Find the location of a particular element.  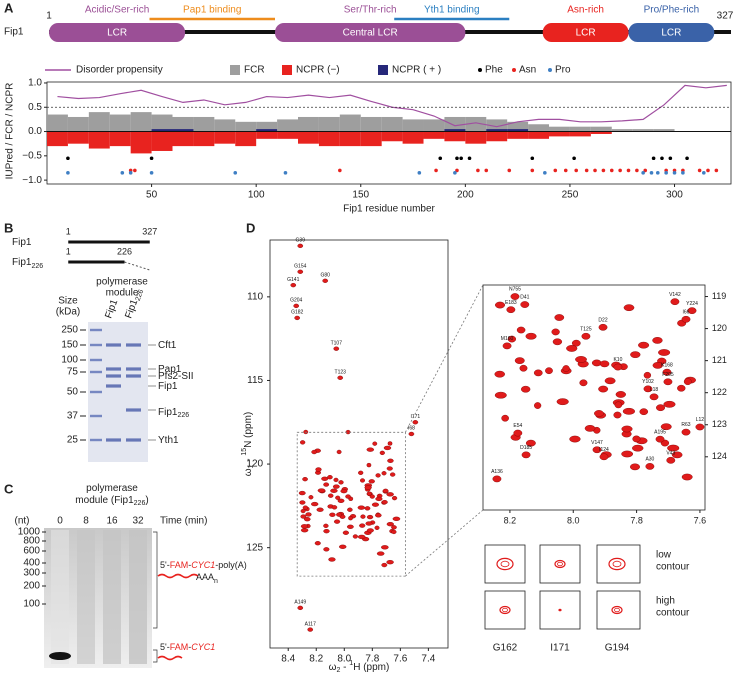

x-axis-label-part: - is located at coordinates (344, 667).